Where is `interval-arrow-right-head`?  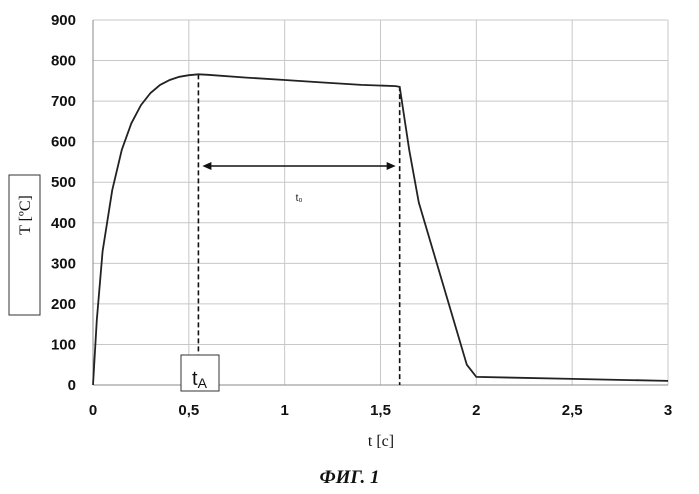 interval-arrow-right-head is located at coordinates (391, 166).